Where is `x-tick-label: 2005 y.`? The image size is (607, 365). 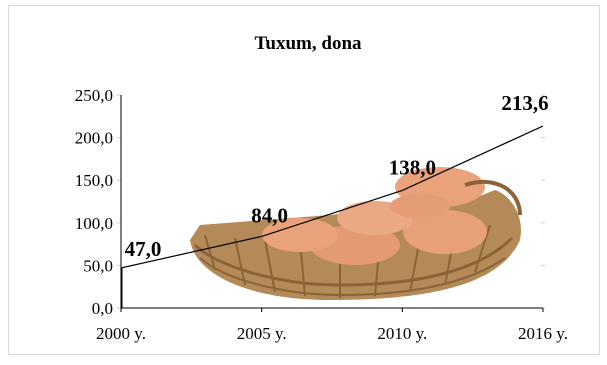 x-tick-label: 2005 y. is located at coordinates (262, 333).